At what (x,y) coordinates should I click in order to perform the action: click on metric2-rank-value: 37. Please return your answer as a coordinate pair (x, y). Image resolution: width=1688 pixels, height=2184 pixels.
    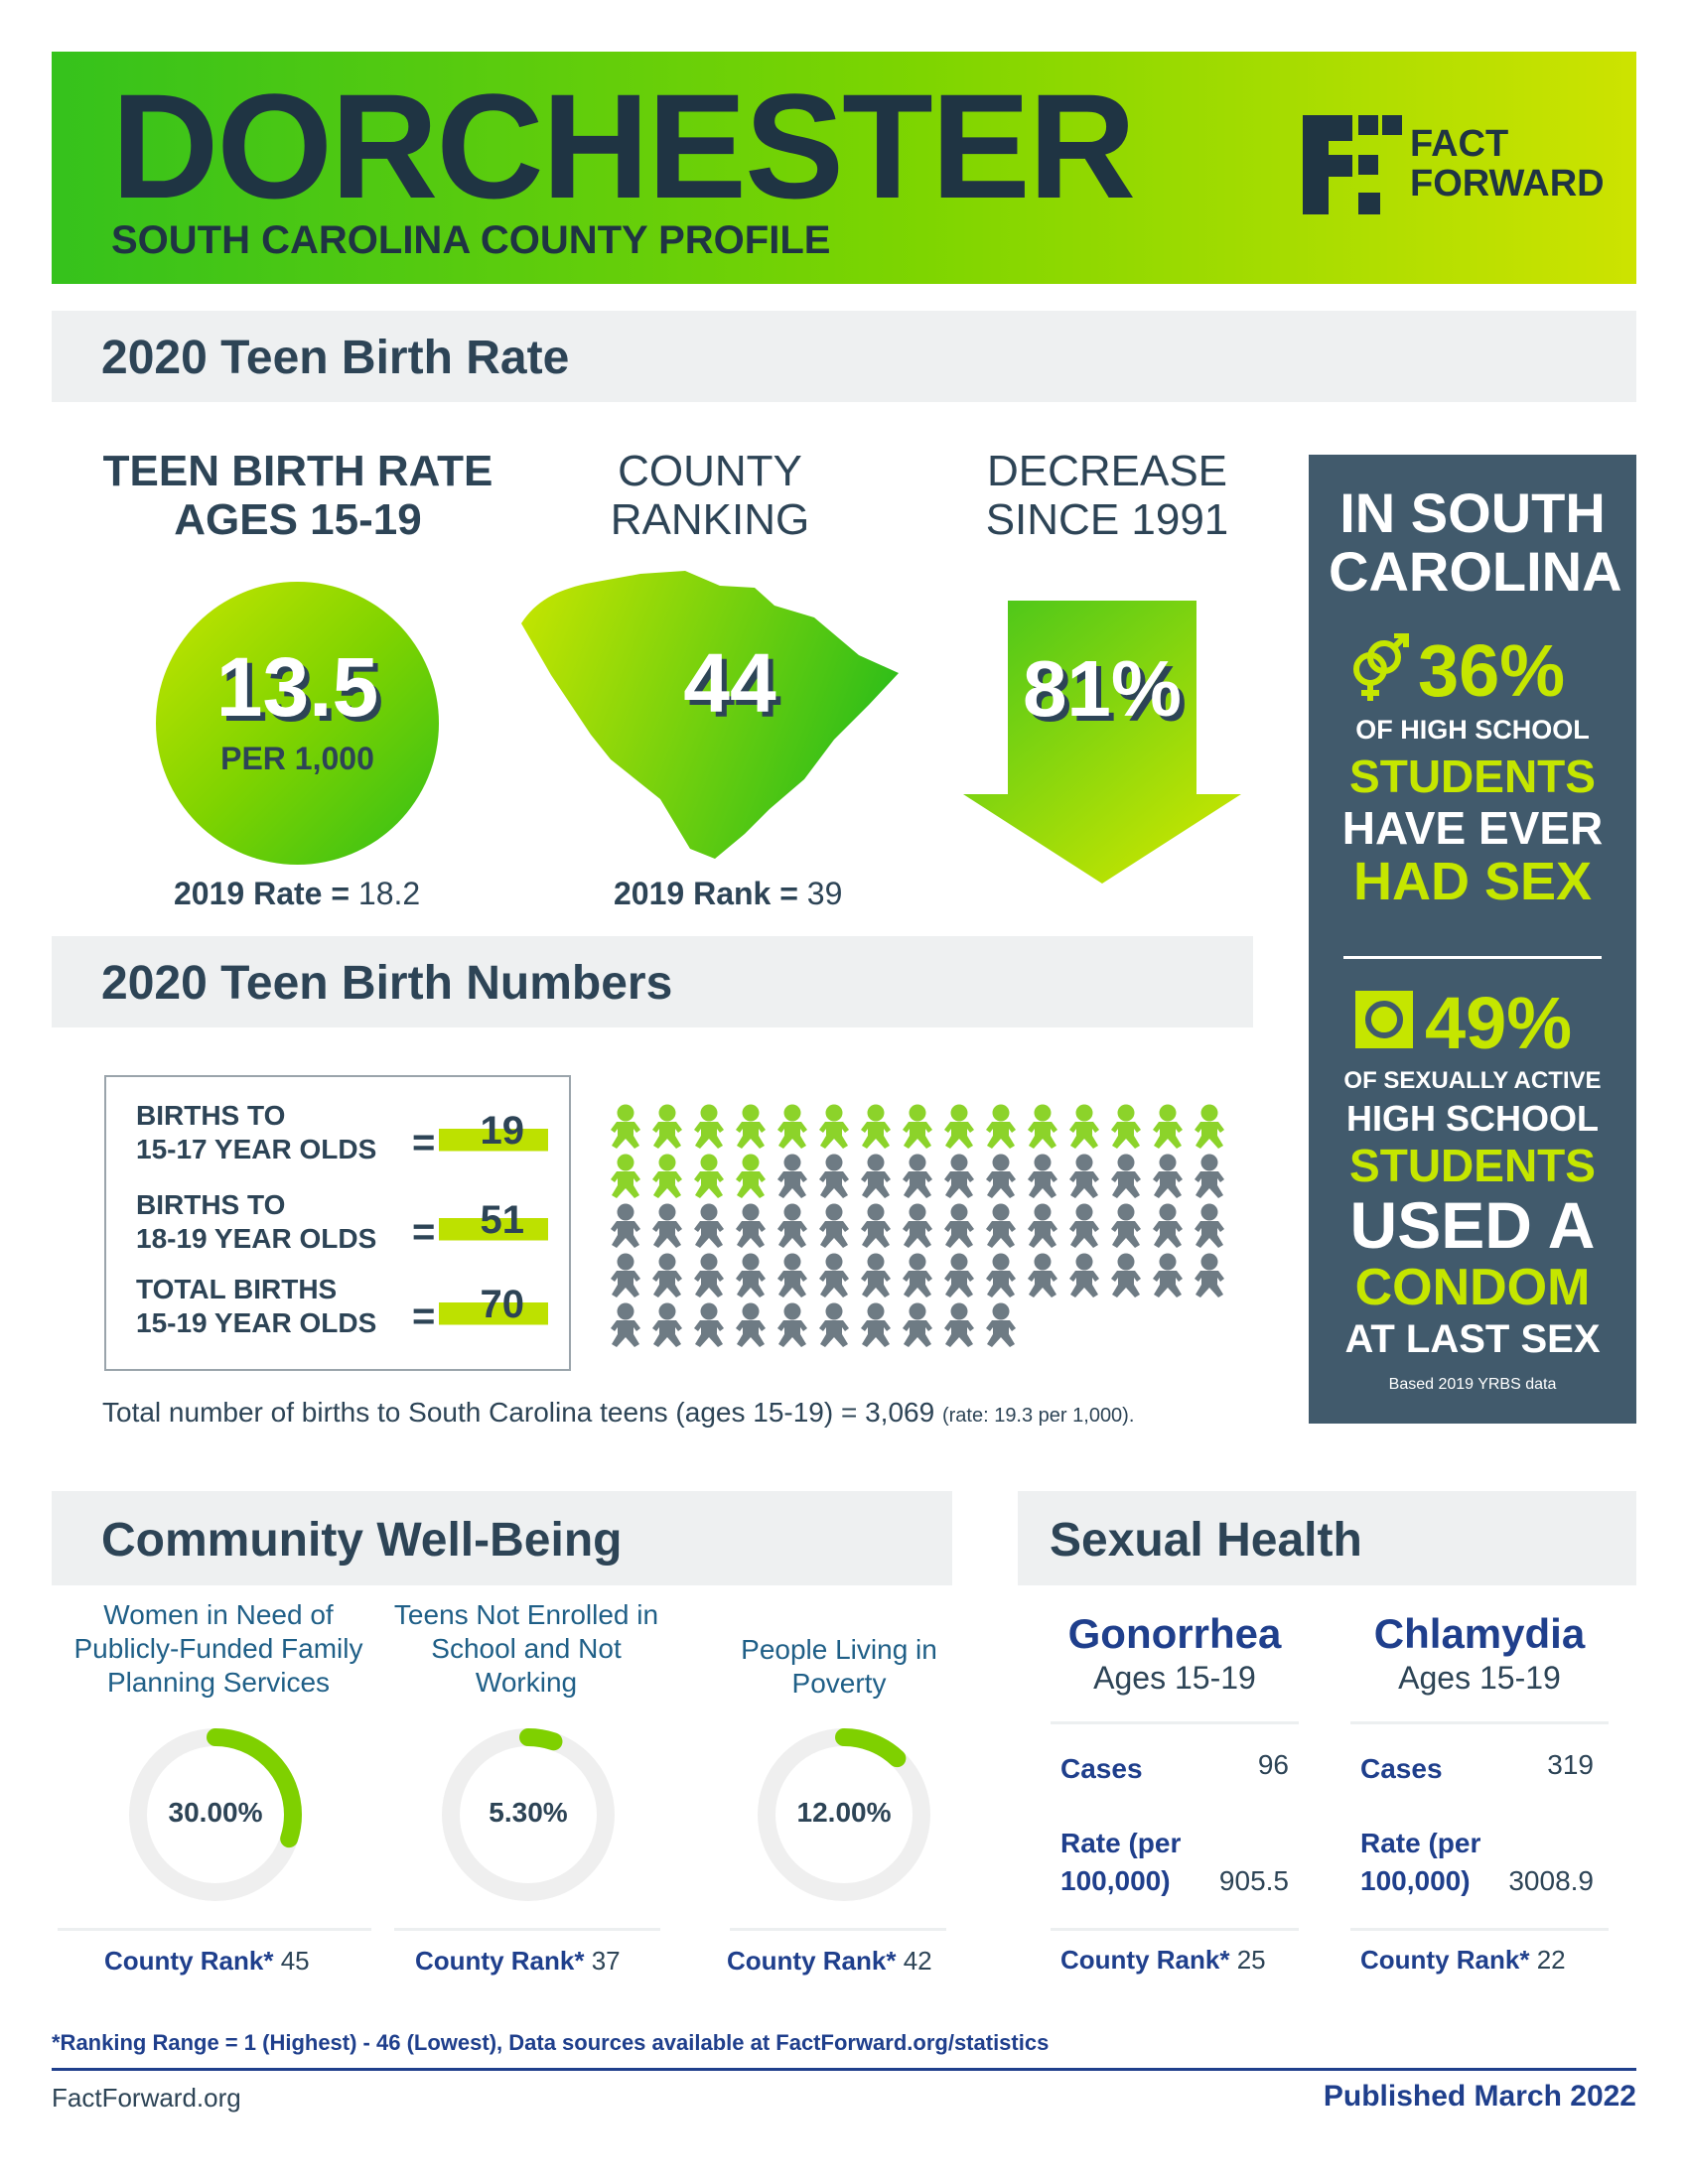
    Looking at the image, I should click on (606, 1961).